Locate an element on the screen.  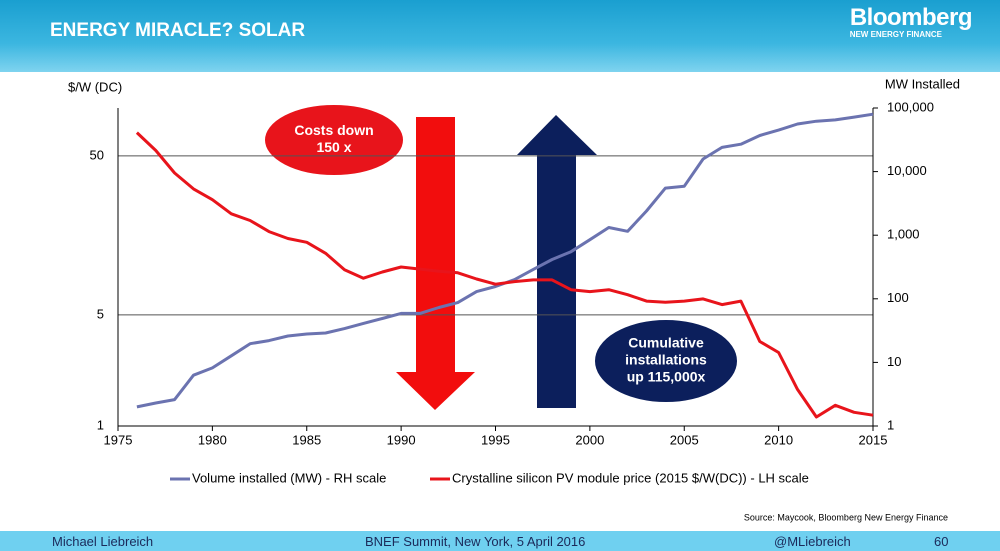
y2-tick-label: 100,000 is located at coordinates (910, 106).